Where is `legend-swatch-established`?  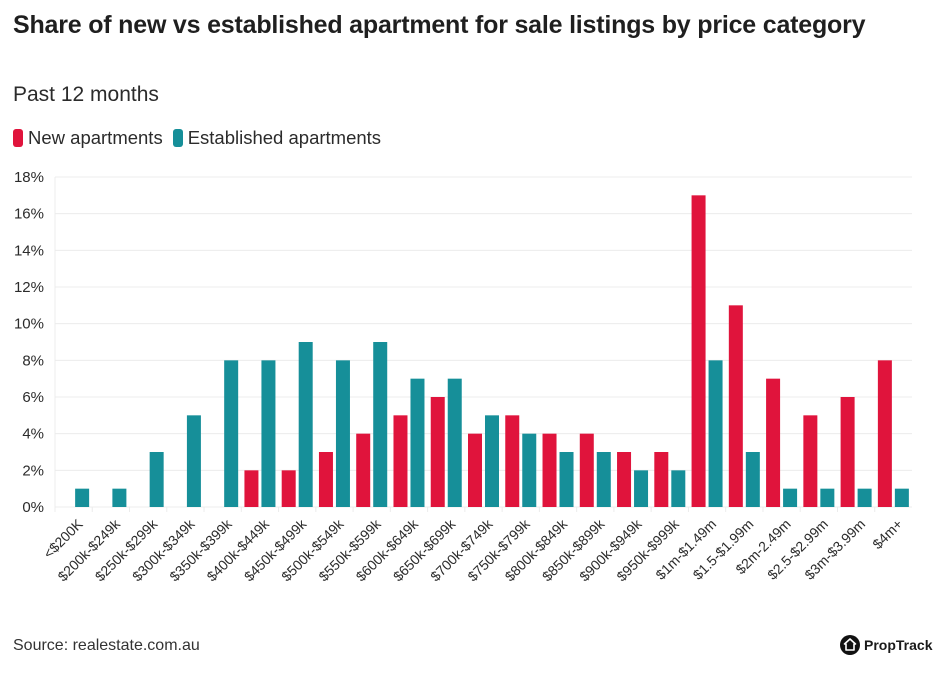
legend-swatch-established is located at coordinates (177, 138).